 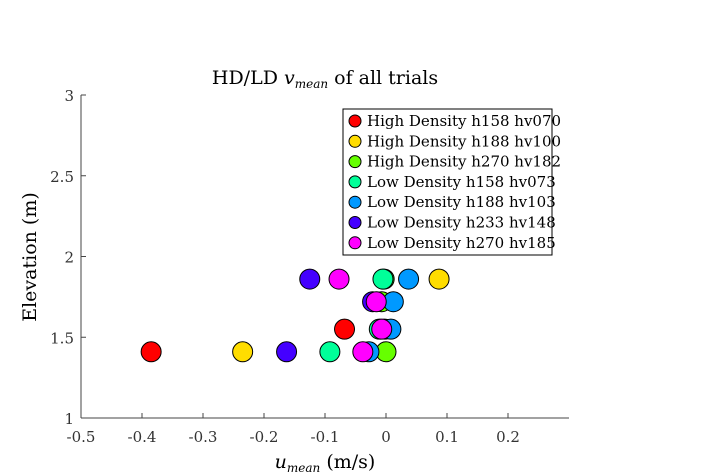 I want to click on y-tick-label: 1, so click(x=69, y=419).